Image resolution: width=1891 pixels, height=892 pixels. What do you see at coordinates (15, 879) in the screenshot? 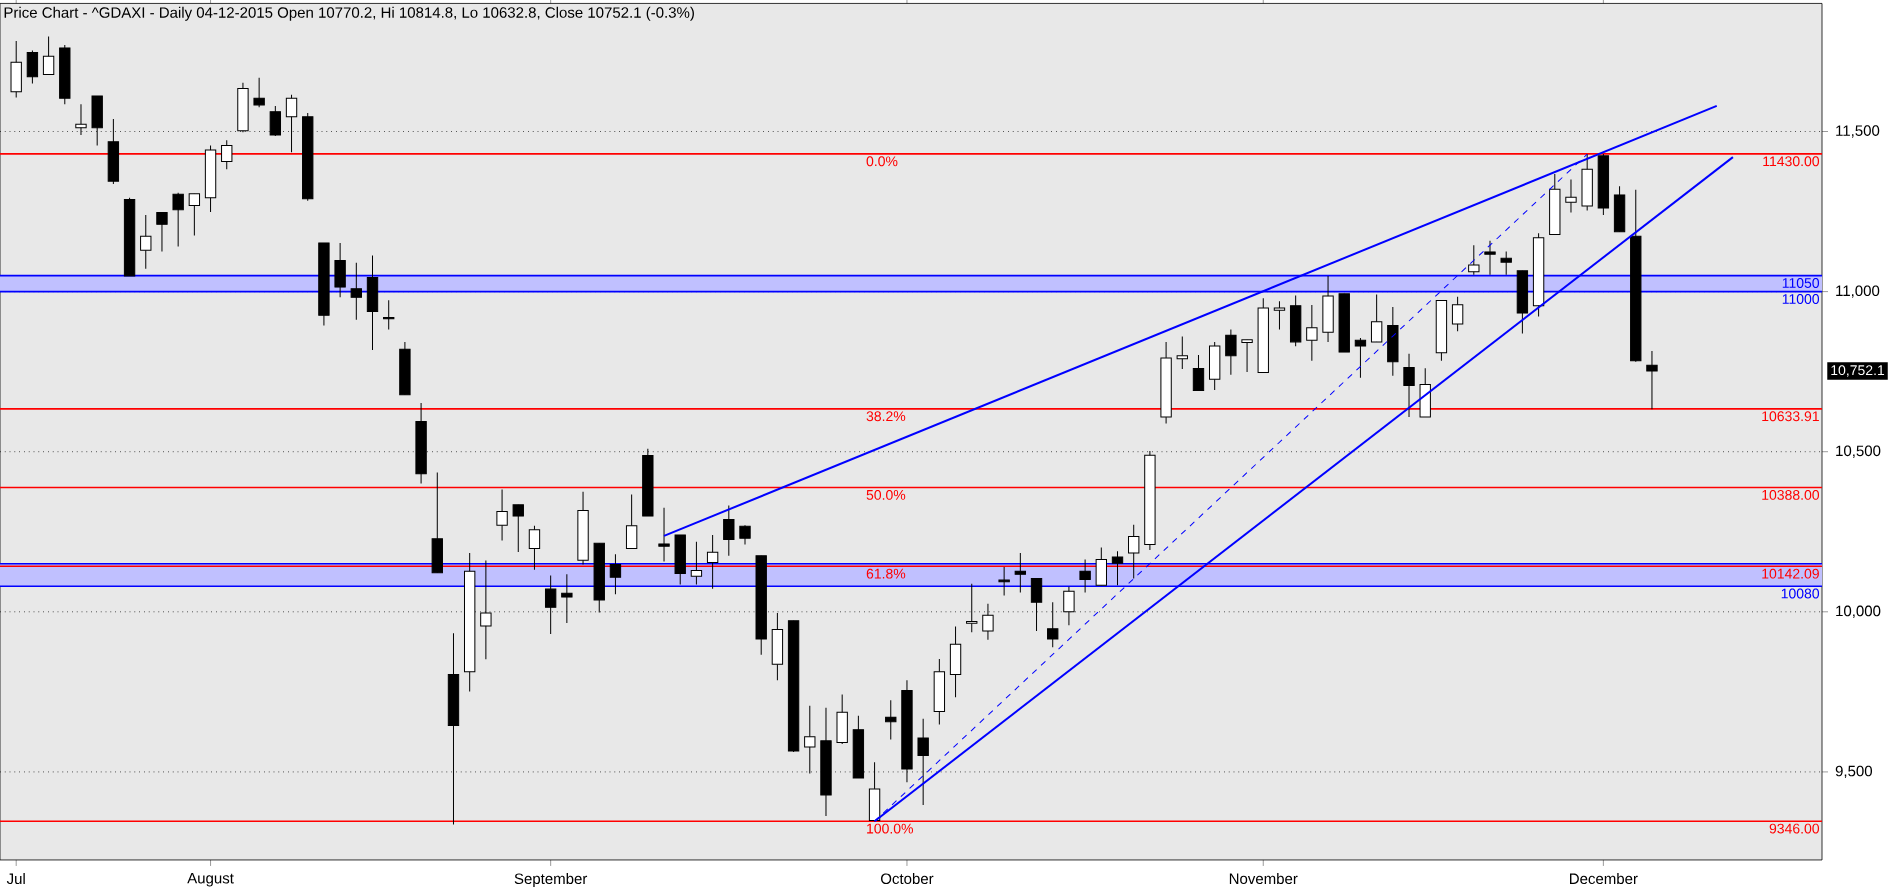
I see `x-tick-label: Jul` at bounding box center [15, 879].